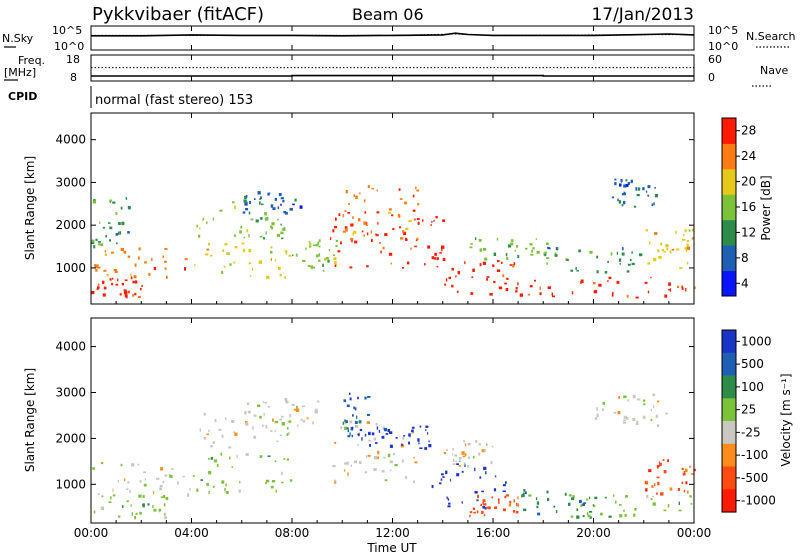 This screenshot has width=800, height=554. Describe the element at coordinates (745, 258) in the screenshot. I see `power-colorbar-tick-label: 8` at that location.